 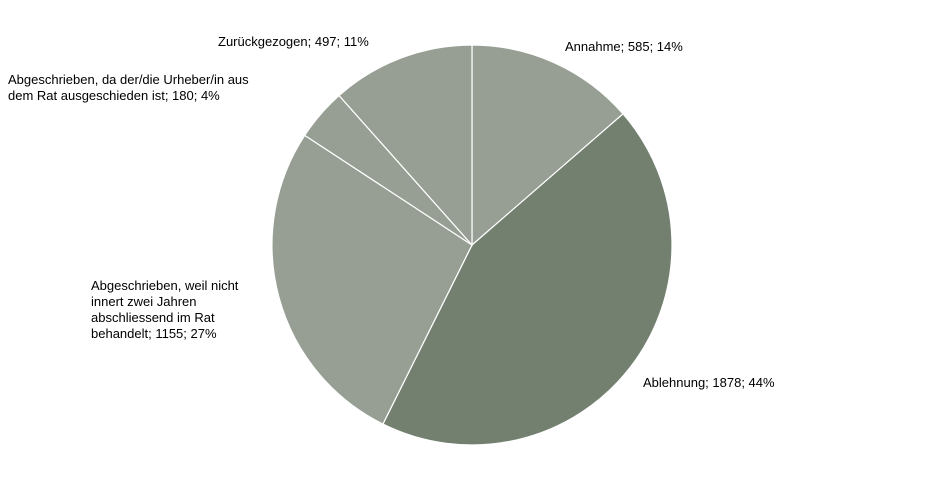 I want to click on data-label-line: Ablehnung; 1878; 44%, so click(x=709, y=382).